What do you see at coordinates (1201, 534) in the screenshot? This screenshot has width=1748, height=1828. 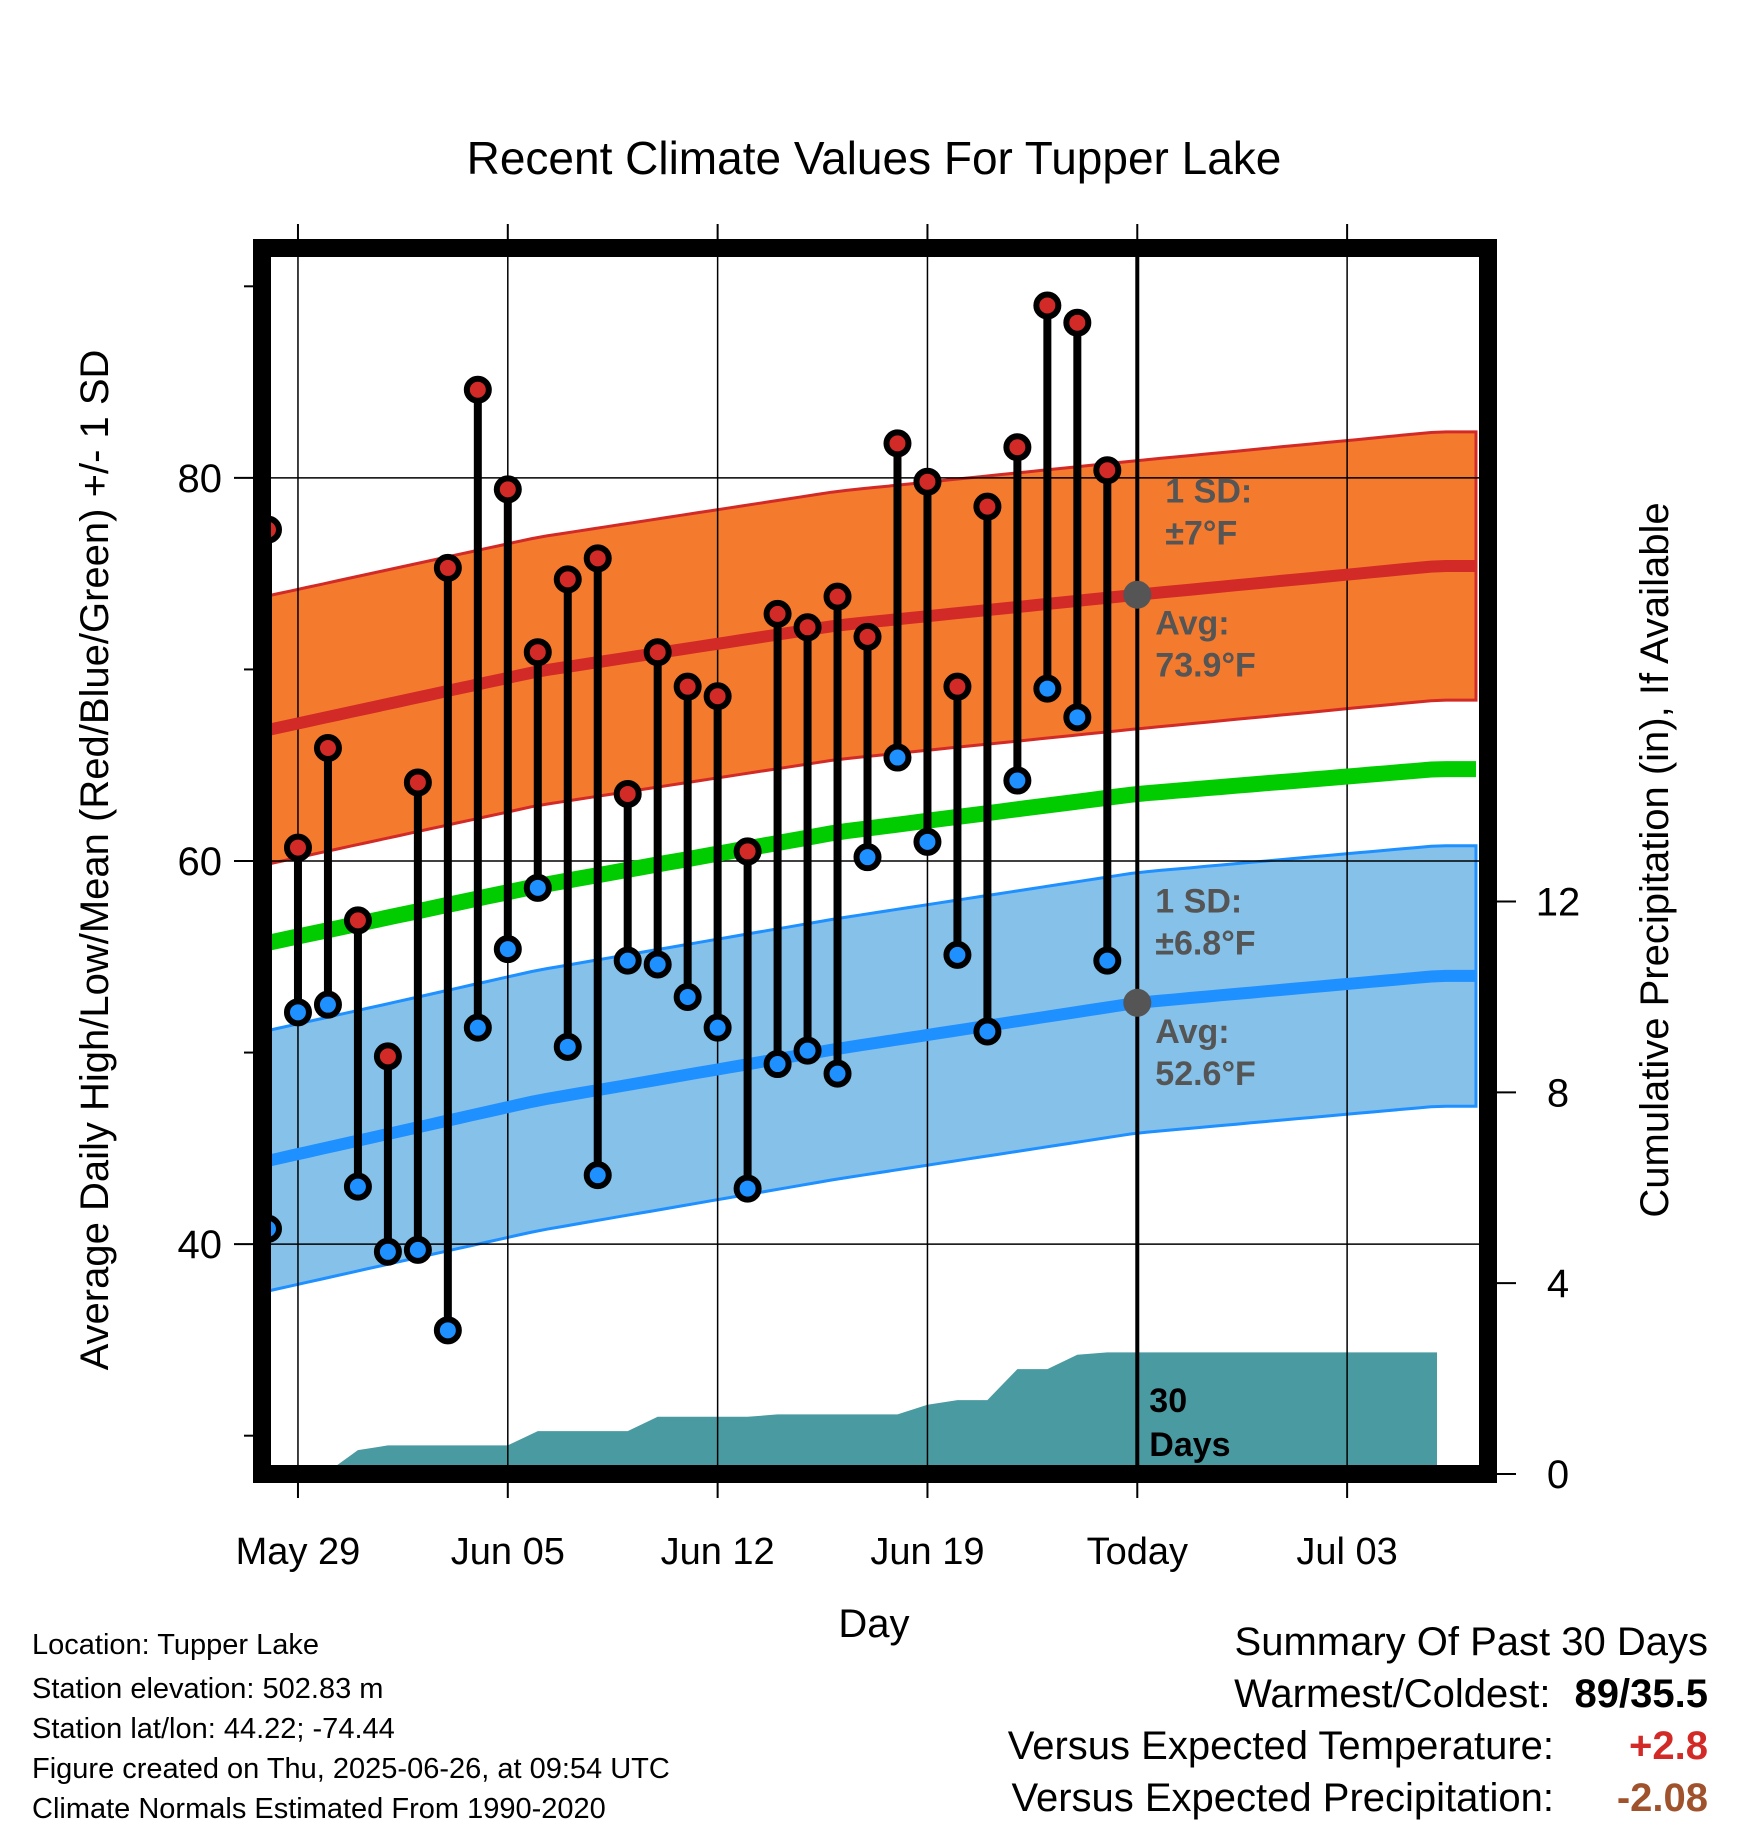 I see `high-sd-value: ±7°F` at bounding box center [1201, 534].